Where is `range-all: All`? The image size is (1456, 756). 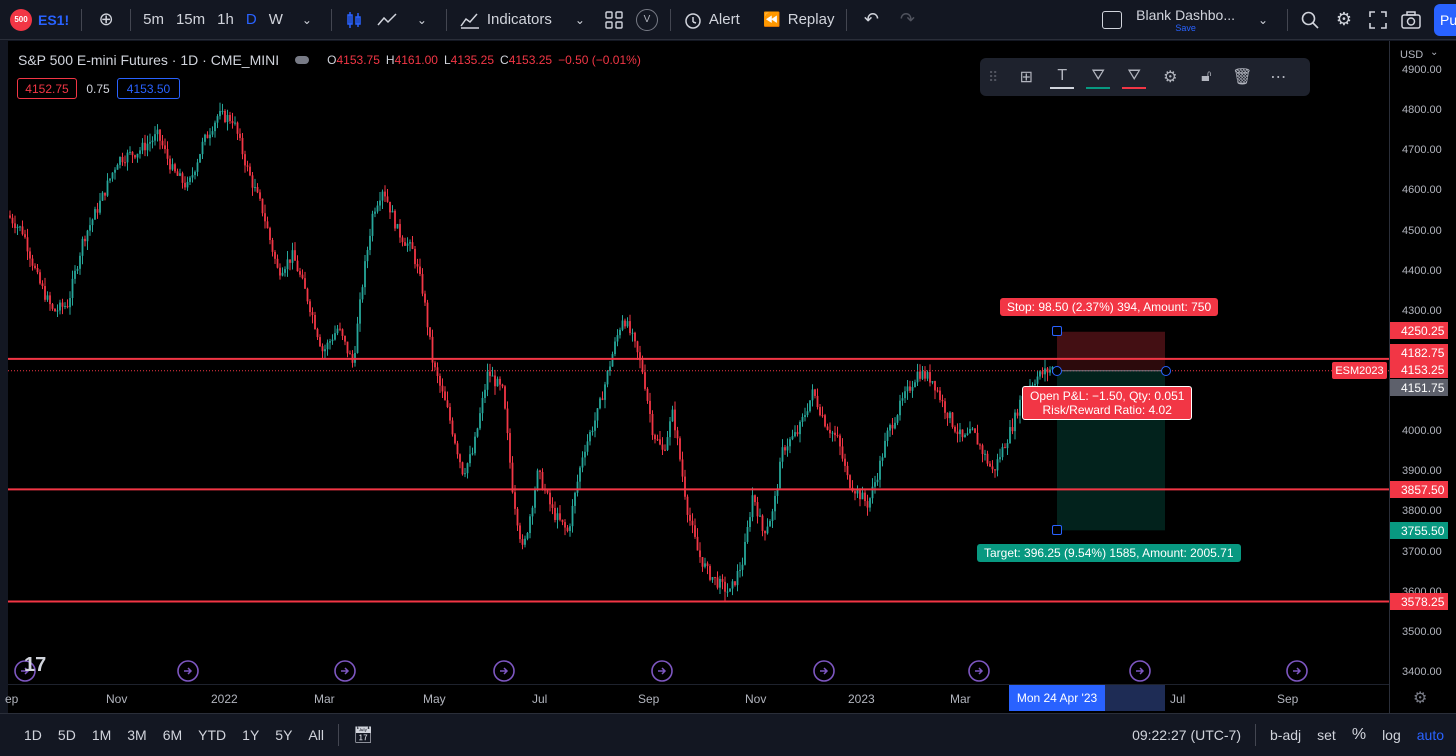
range-all: All is located at coordinates (316, 735).